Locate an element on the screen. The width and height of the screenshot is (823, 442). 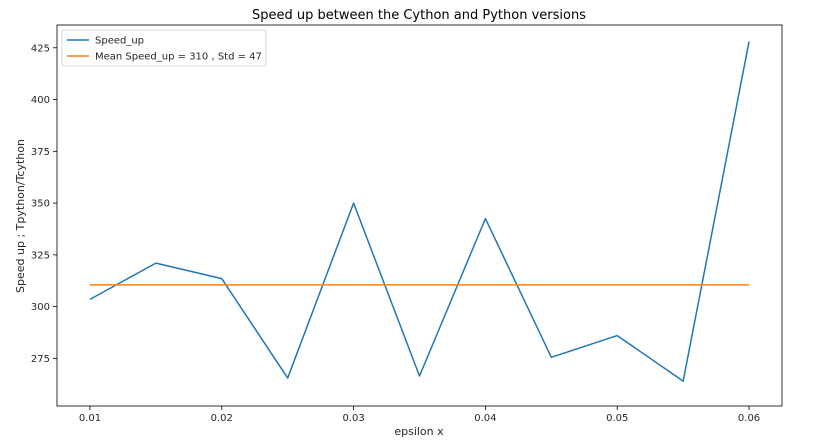
legend: Speed_up Mean Speed_up = 310 , Std = 47 is located at coordinates (164, 48).